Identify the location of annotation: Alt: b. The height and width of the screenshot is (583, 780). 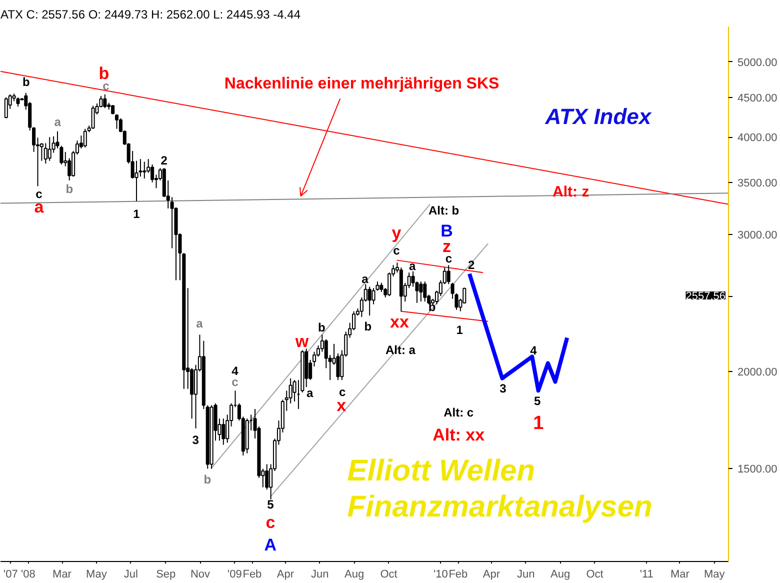
(444, 211).